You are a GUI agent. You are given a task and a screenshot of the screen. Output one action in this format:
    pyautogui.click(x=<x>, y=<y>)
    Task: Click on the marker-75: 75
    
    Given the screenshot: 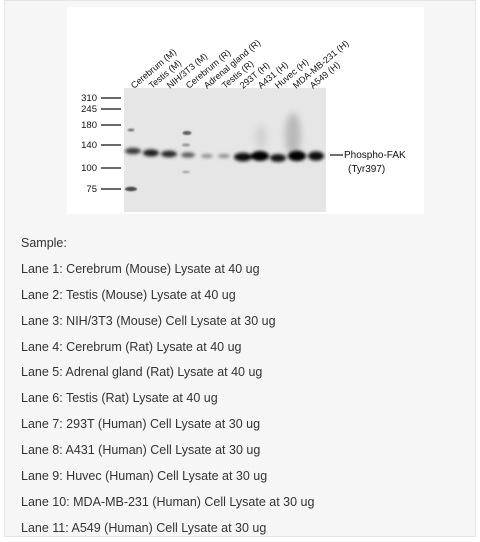 What is the action you would take?
    pyautogui.click(x=91, y=189)
    